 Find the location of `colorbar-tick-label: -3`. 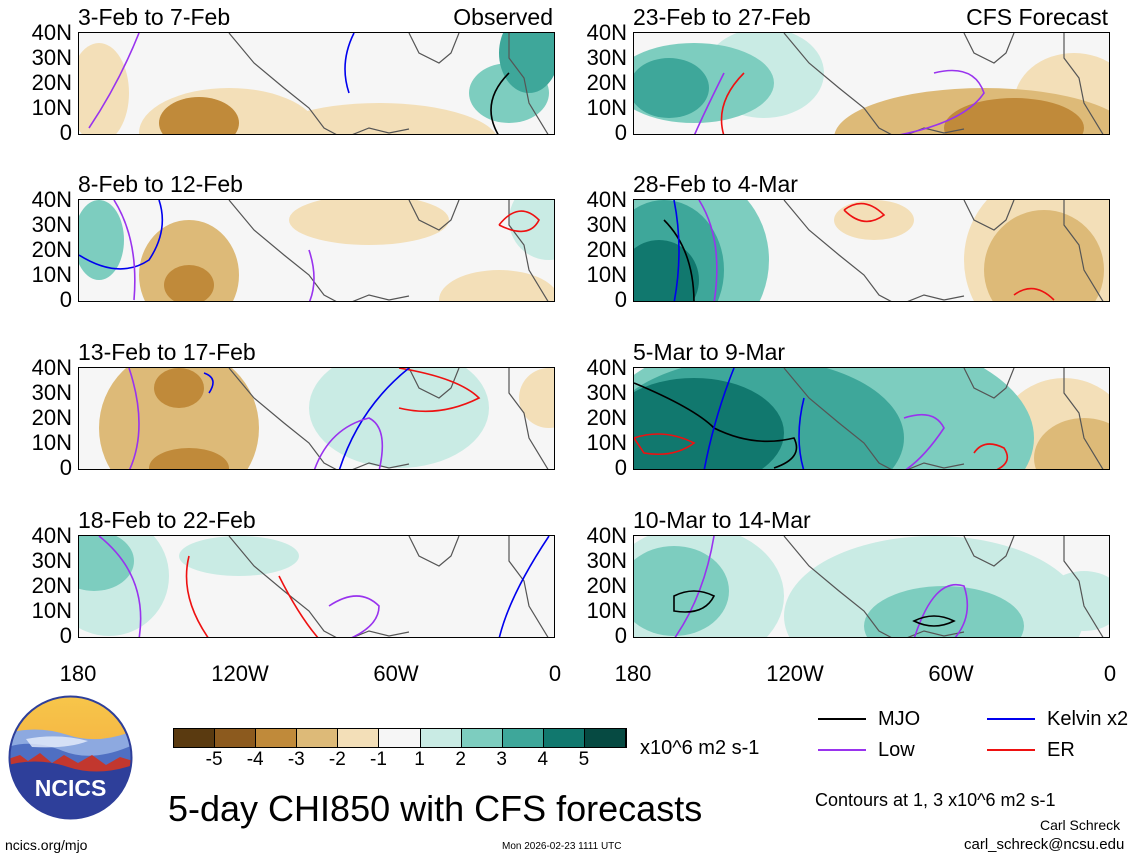

colorbar-tick-label: -3 is located at coordinates (296, 759).